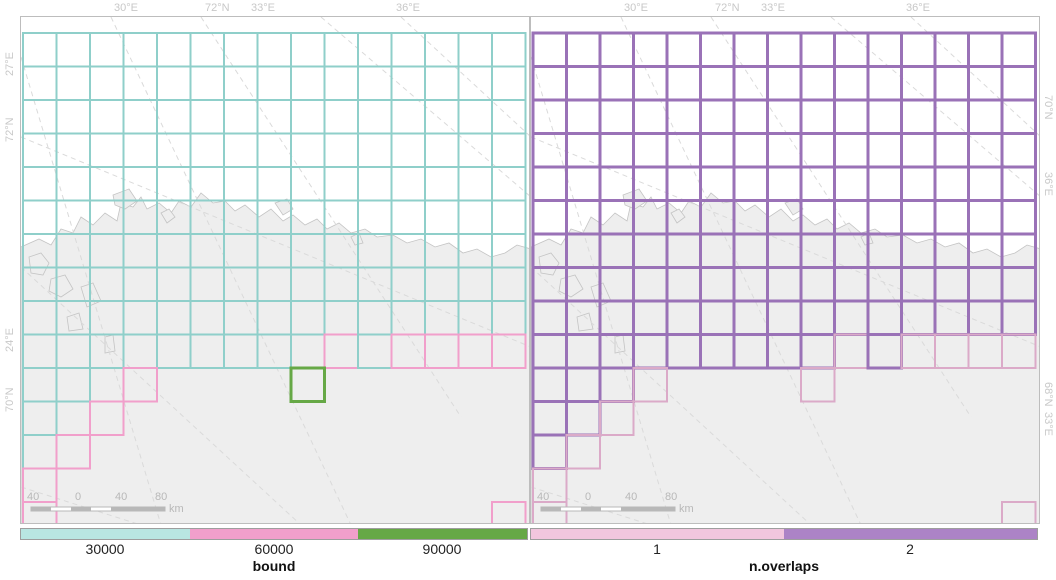 This screenshot has height=580, width=1056. Describe the element at coordinates (10, 64) in the screenshot. I see `graticule-label-left: 27°E` at that location.